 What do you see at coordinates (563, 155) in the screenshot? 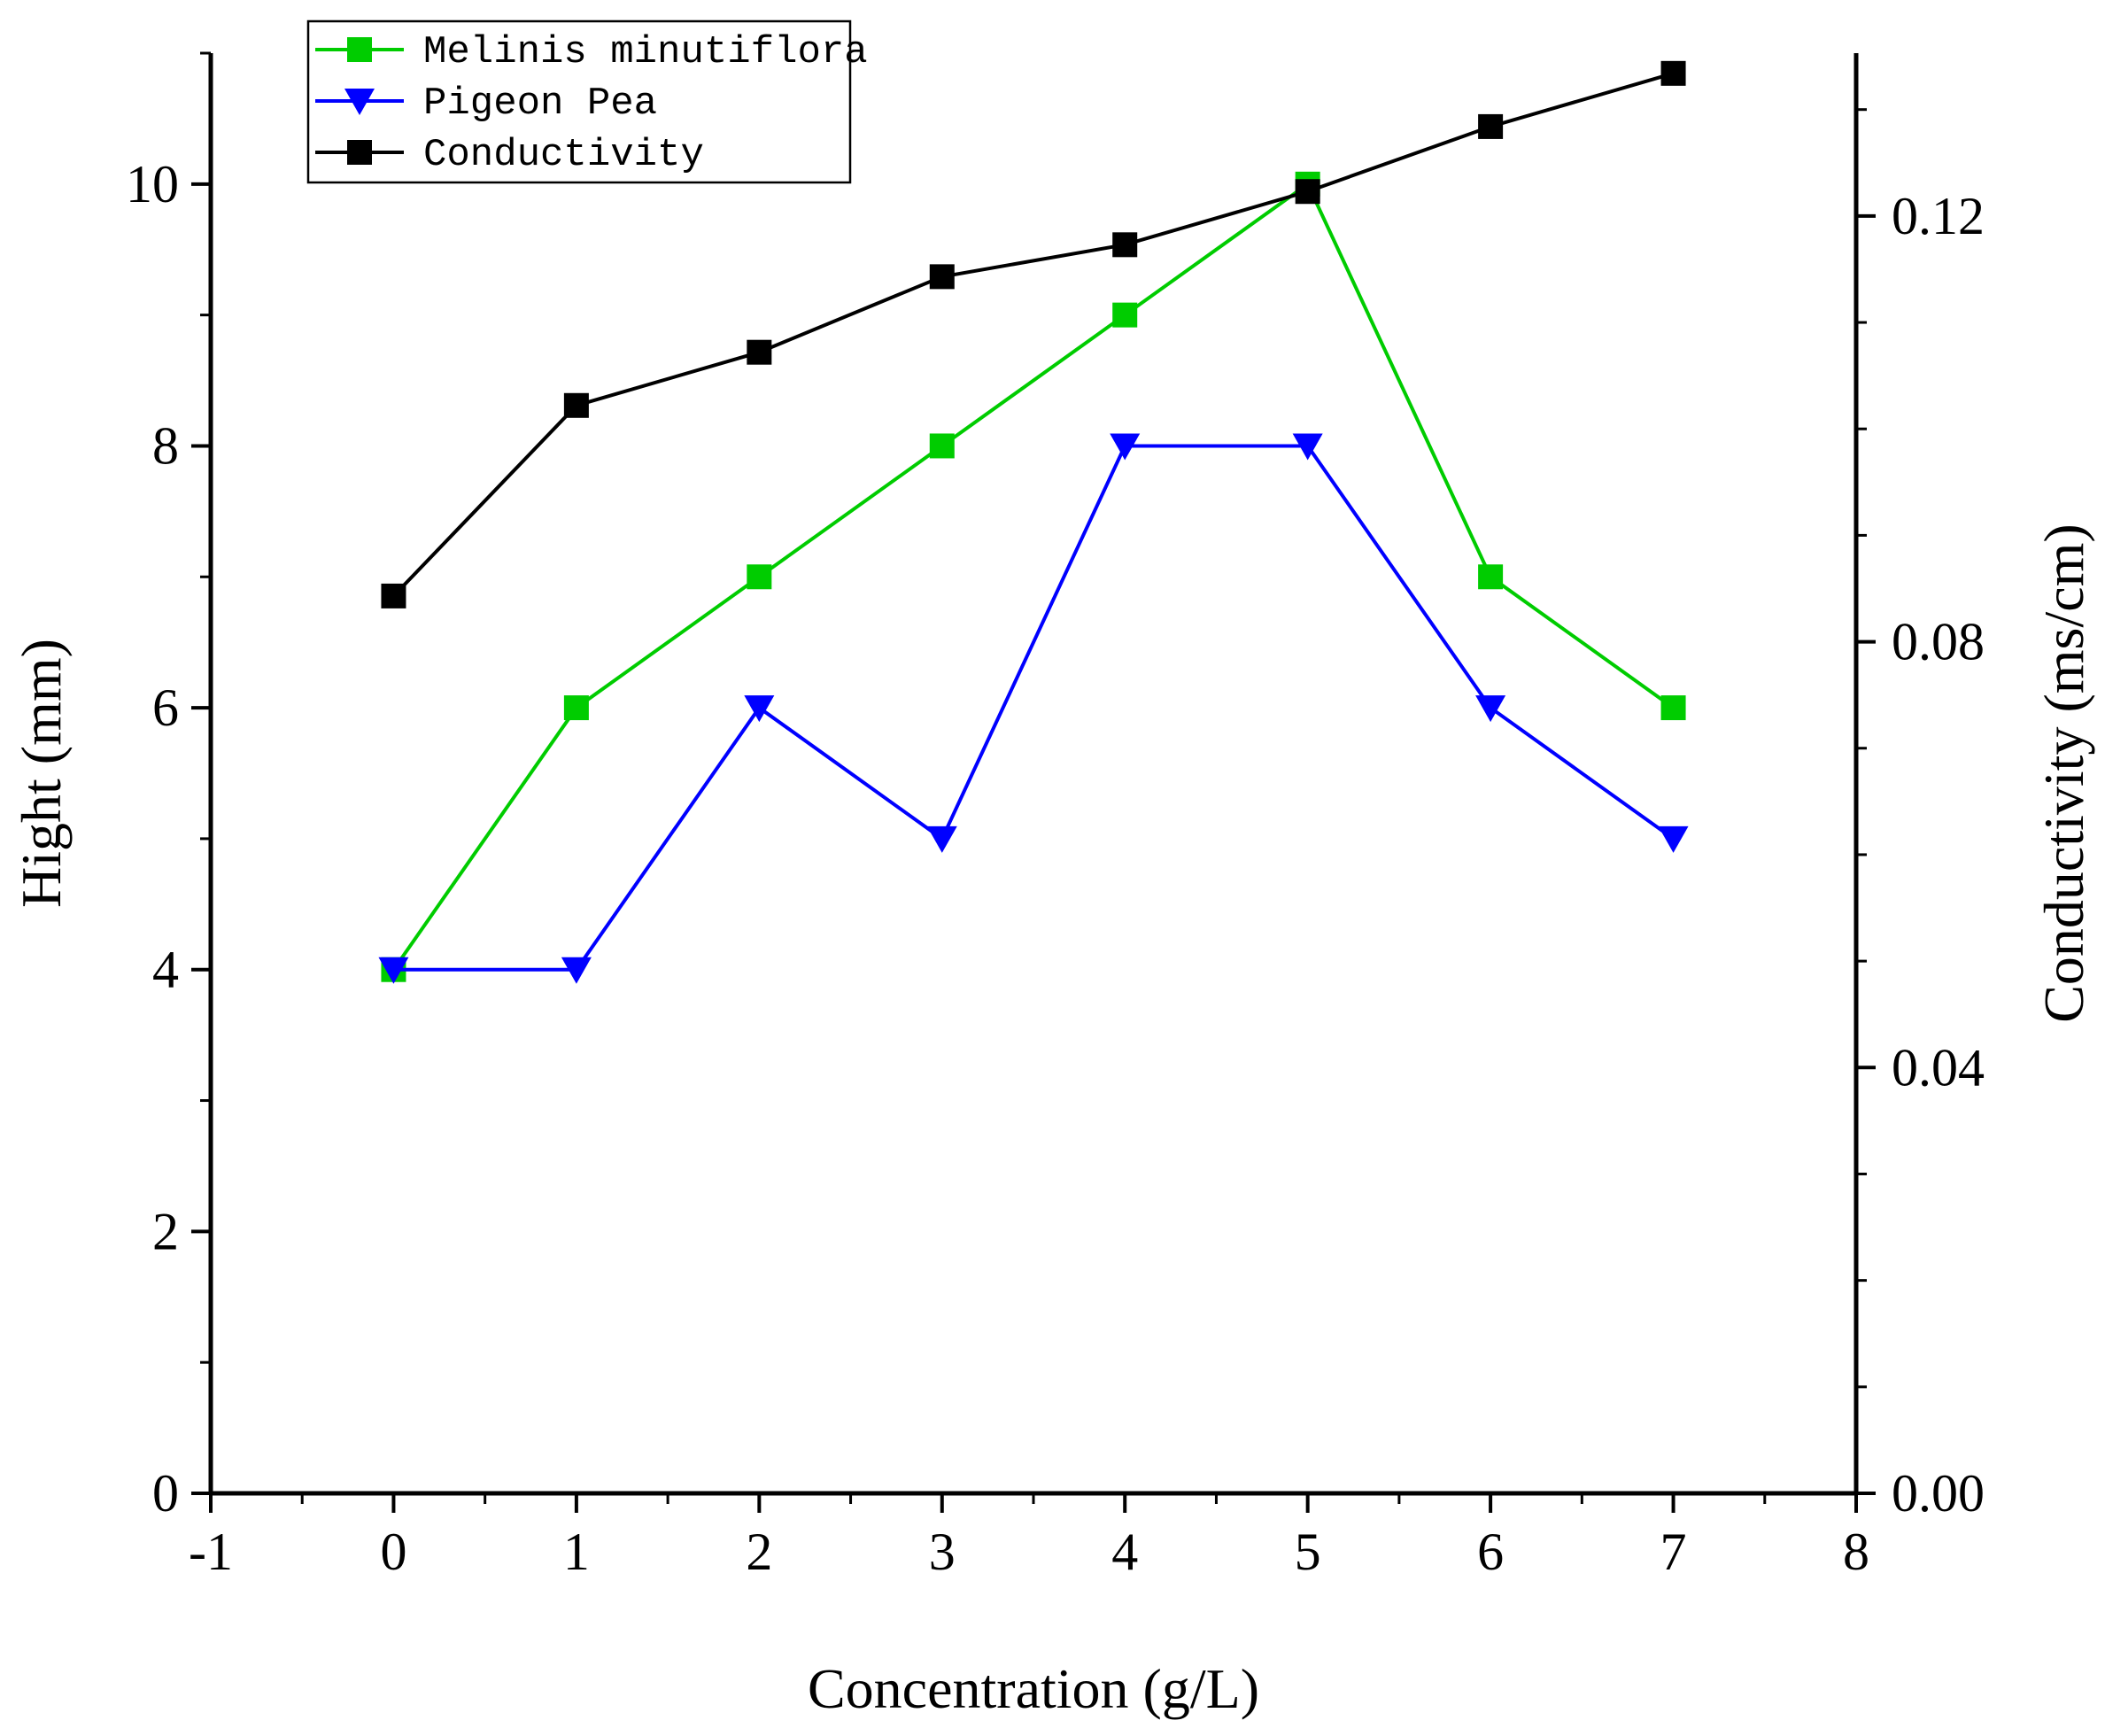
I see `legend-label: Conductivity` at bounding box center [563, 155].